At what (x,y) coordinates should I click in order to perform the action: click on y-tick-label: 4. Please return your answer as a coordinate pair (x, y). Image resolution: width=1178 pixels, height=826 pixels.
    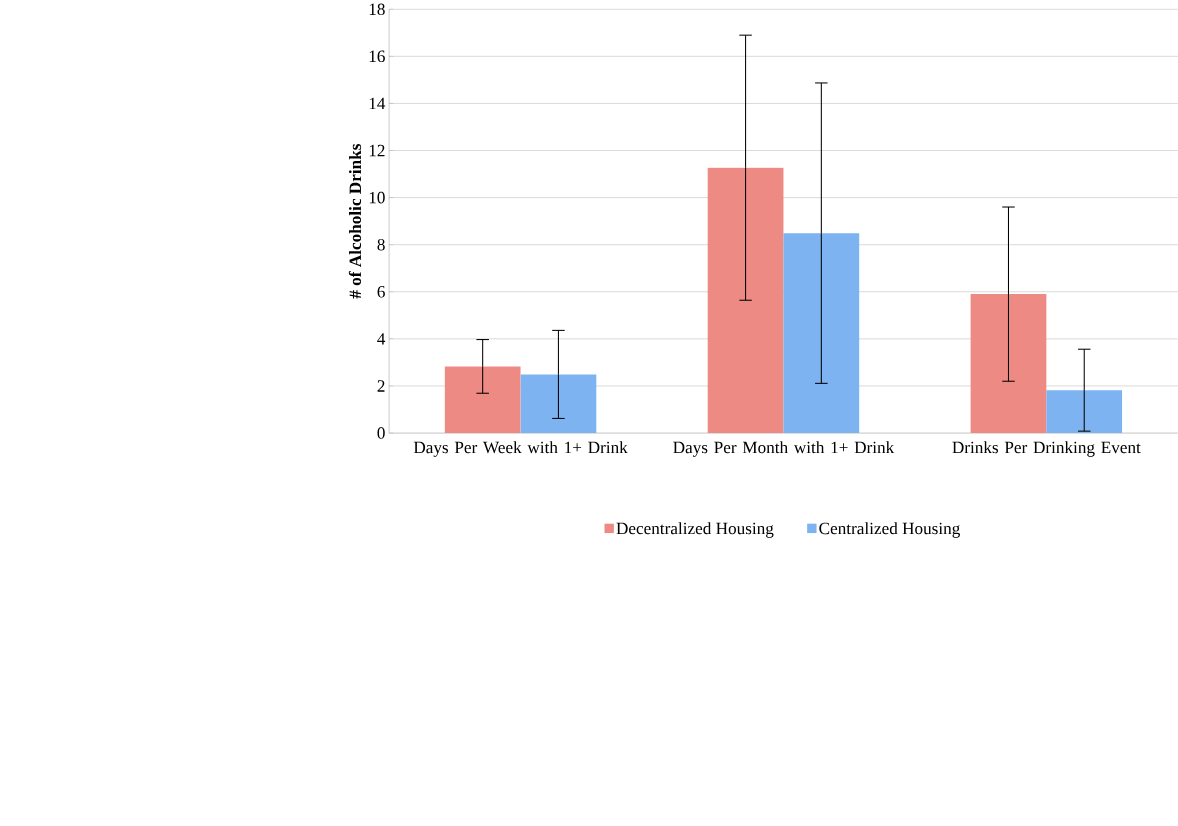
    Looking at the image, I should click on (381, 339).